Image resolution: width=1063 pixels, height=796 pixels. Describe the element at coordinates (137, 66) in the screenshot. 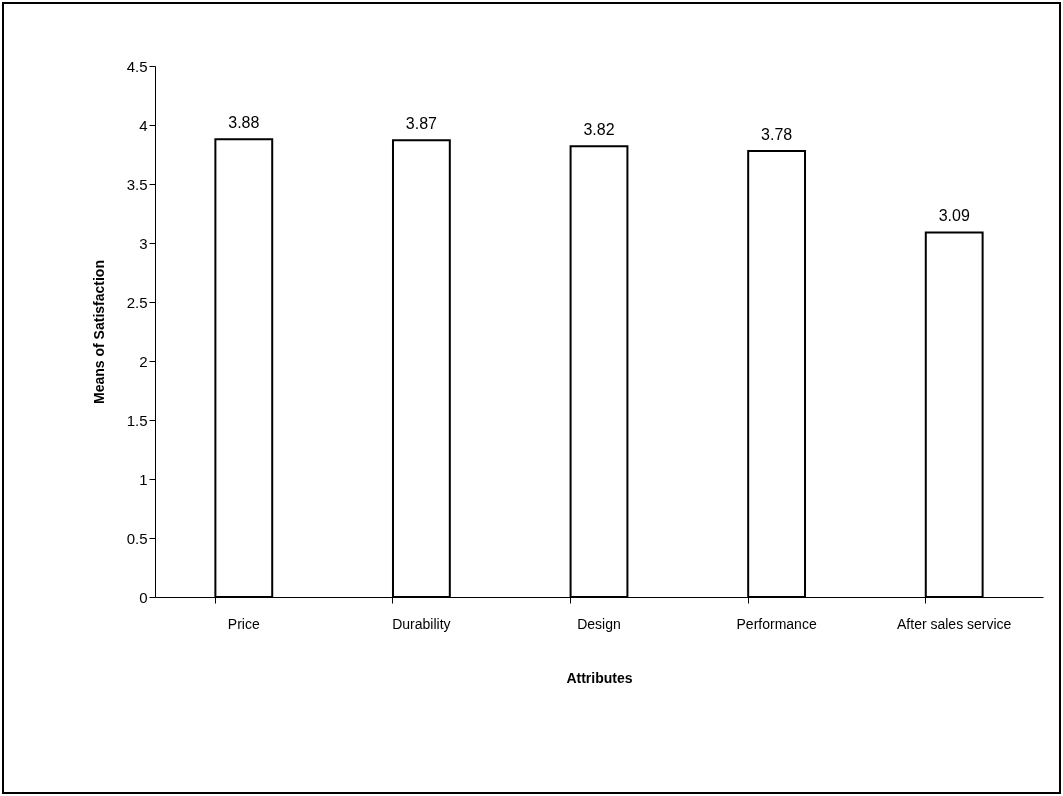

I see `y-tick-label: 4.5` at that location.